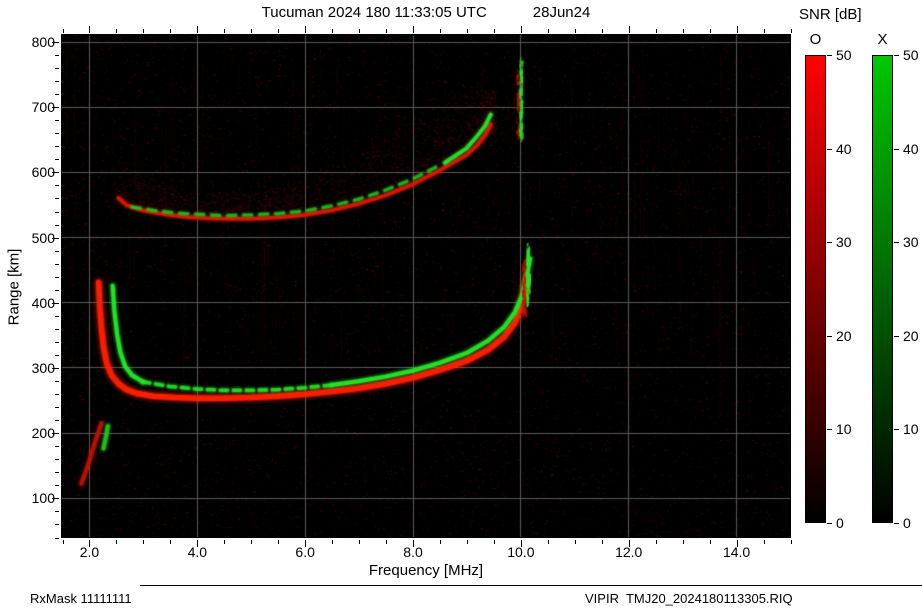 This screenshot has height=614, width=922. What do you see at coordinates (911, 429) in the screenshot?
I see `colorbar-tick-label: 10` at bounding box center [911, 429].